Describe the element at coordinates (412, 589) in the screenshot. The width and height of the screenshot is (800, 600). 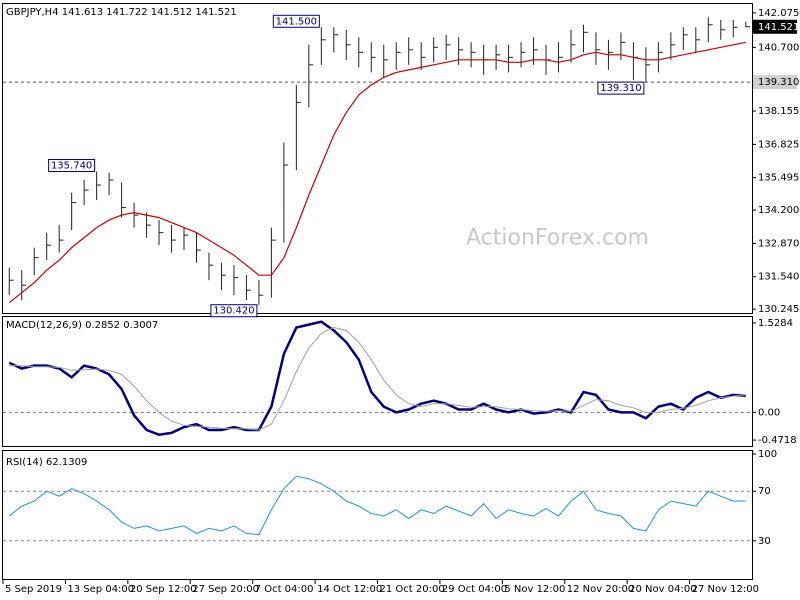
I see `x-tick-label: 21 Oct 20:00` at that location.